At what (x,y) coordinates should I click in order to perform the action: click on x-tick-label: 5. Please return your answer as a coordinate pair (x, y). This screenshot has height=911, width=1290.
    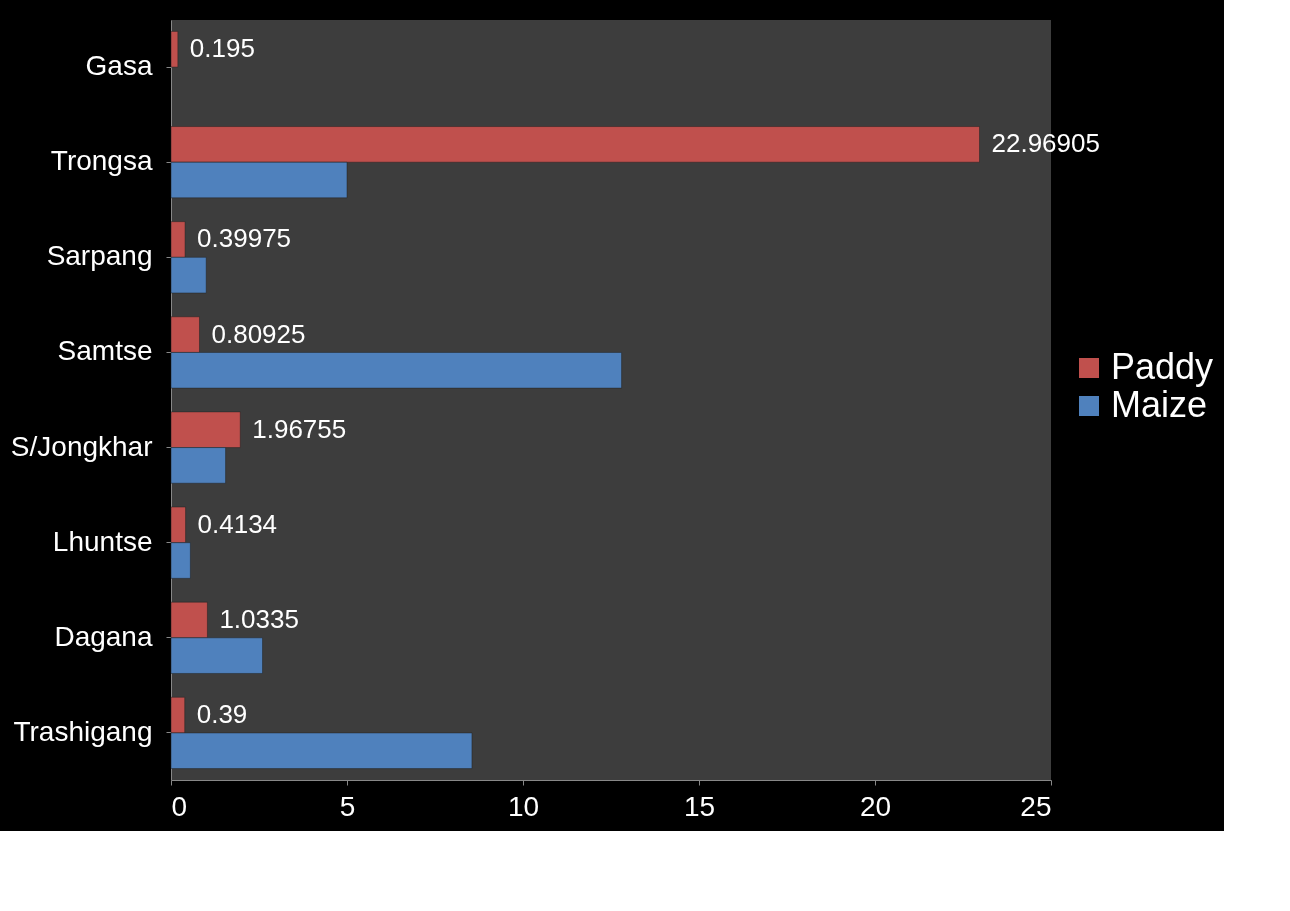
    Looking at the image, I should click on (347, 806).